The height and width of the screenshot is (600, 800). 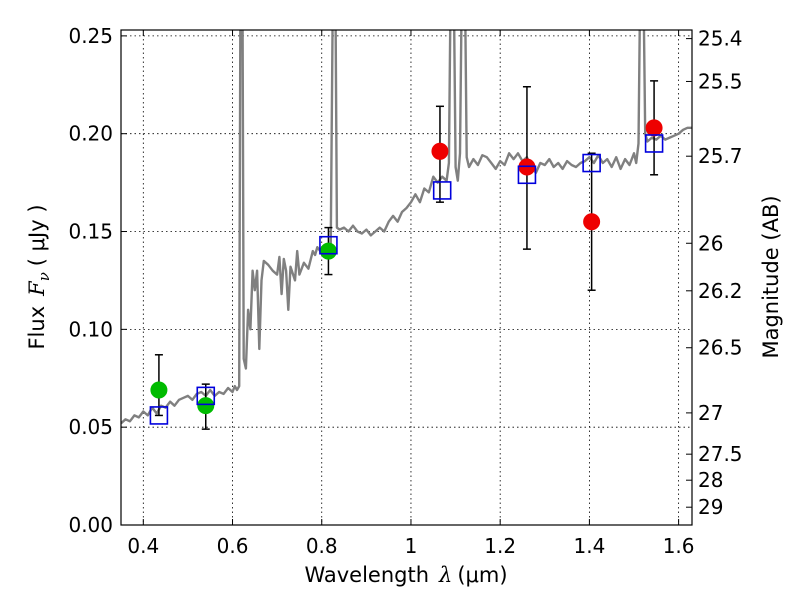 What do you see at coordinates (720, 81) in the screenshot?
I see `mag-tick-label: 25.5` at bounding box center [720, 81].